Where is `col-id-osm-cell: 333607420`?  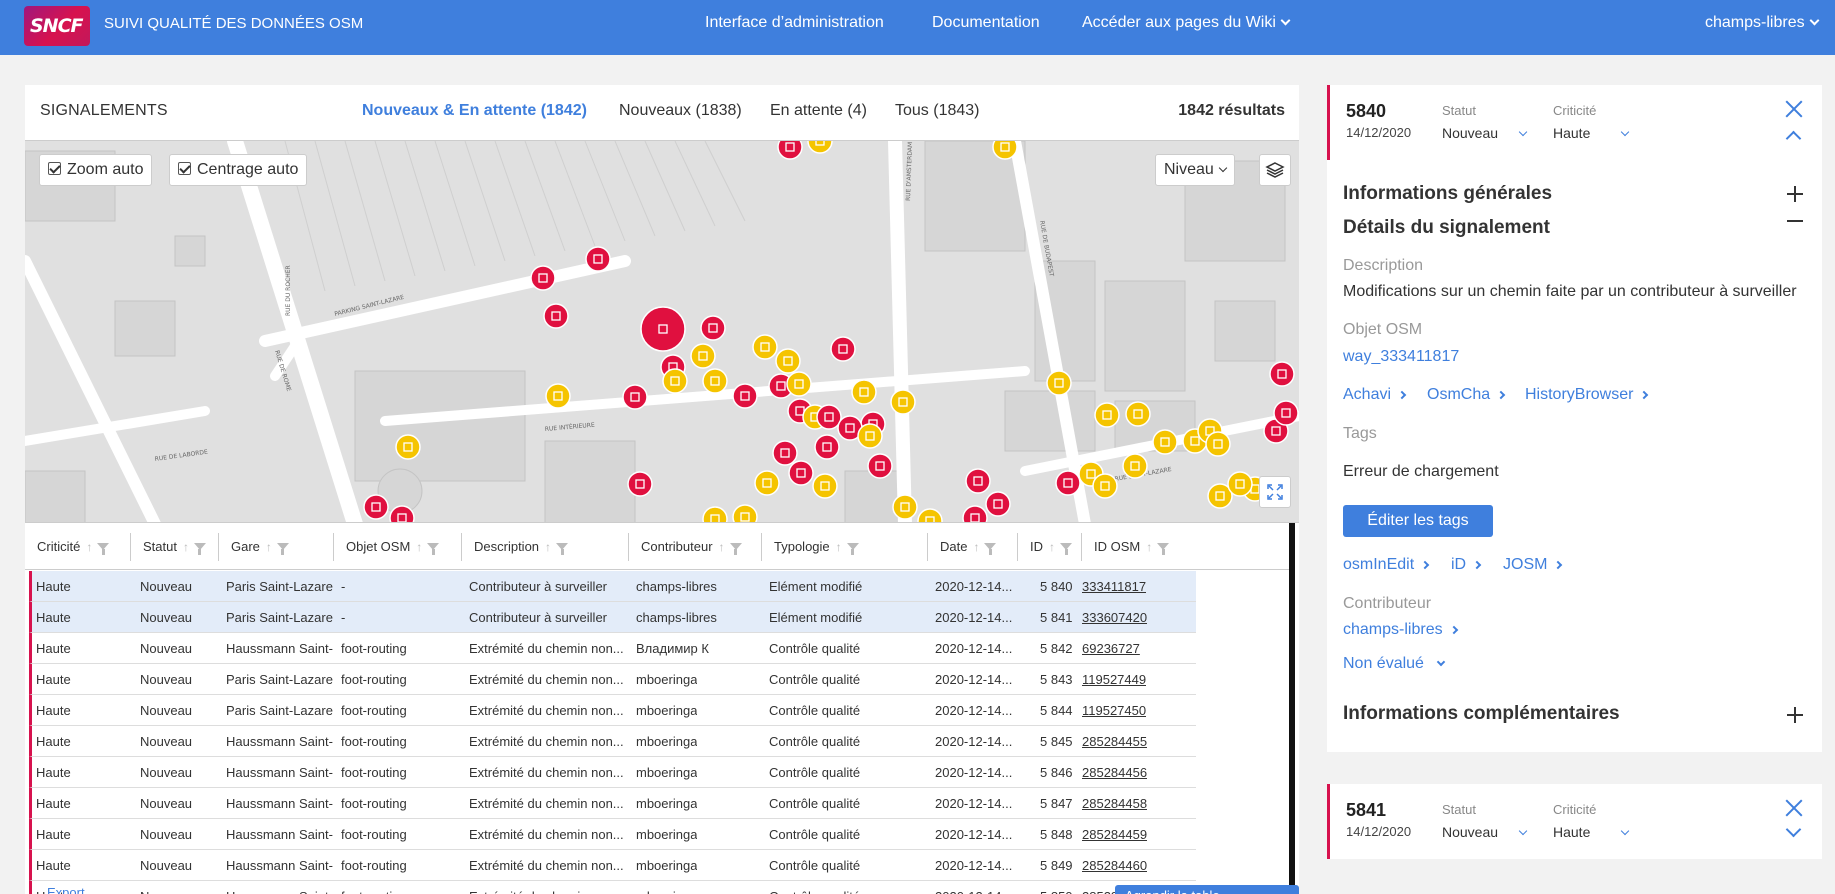
col-id-osm-cell: 333607420 is located at coordinates (1115, 617).